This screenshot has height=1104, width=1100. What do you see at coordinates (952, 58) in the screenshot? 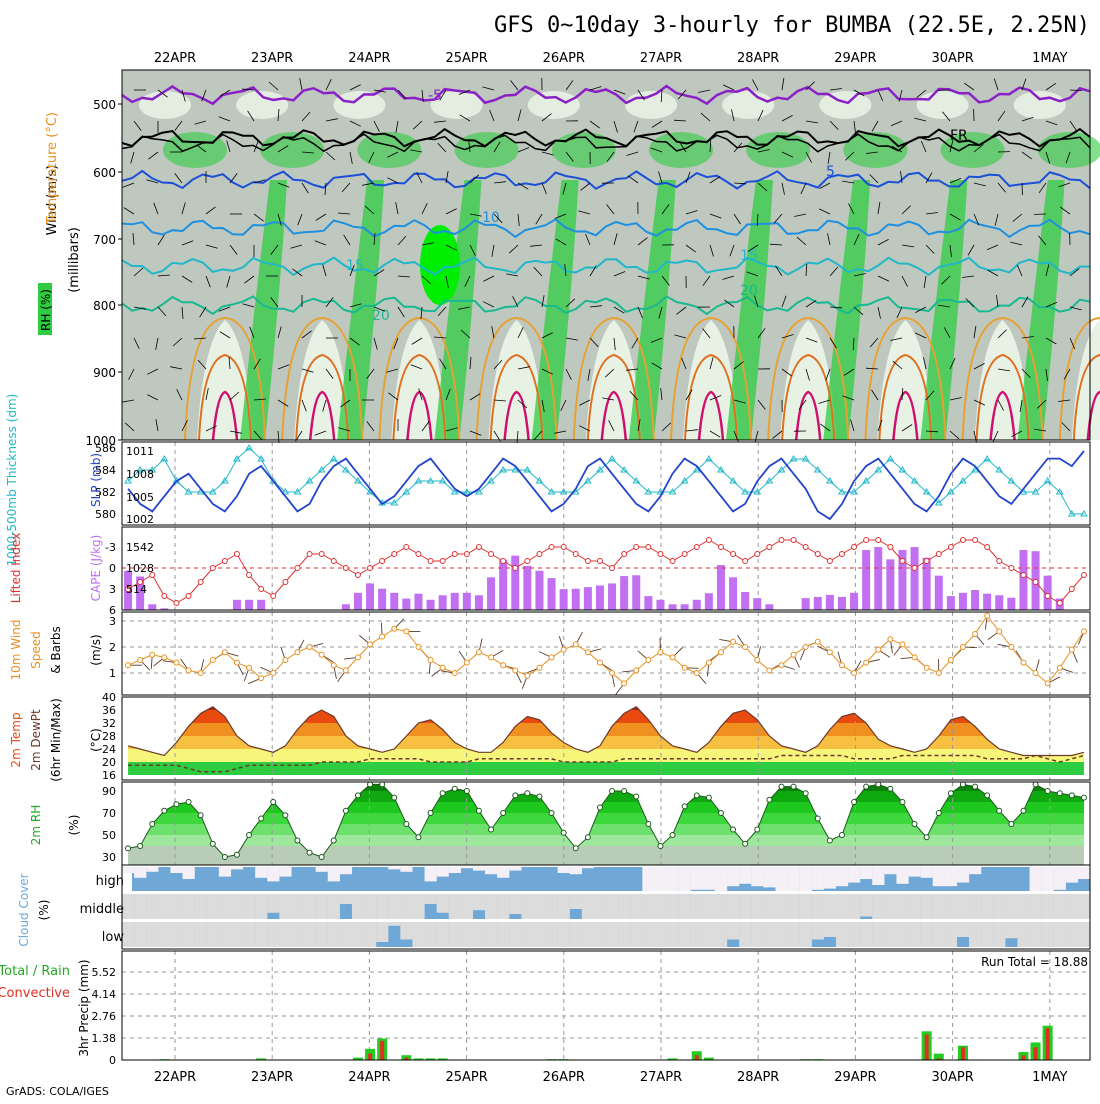
I see `date-label-top: 30APR` at bounding box center [952, 58].